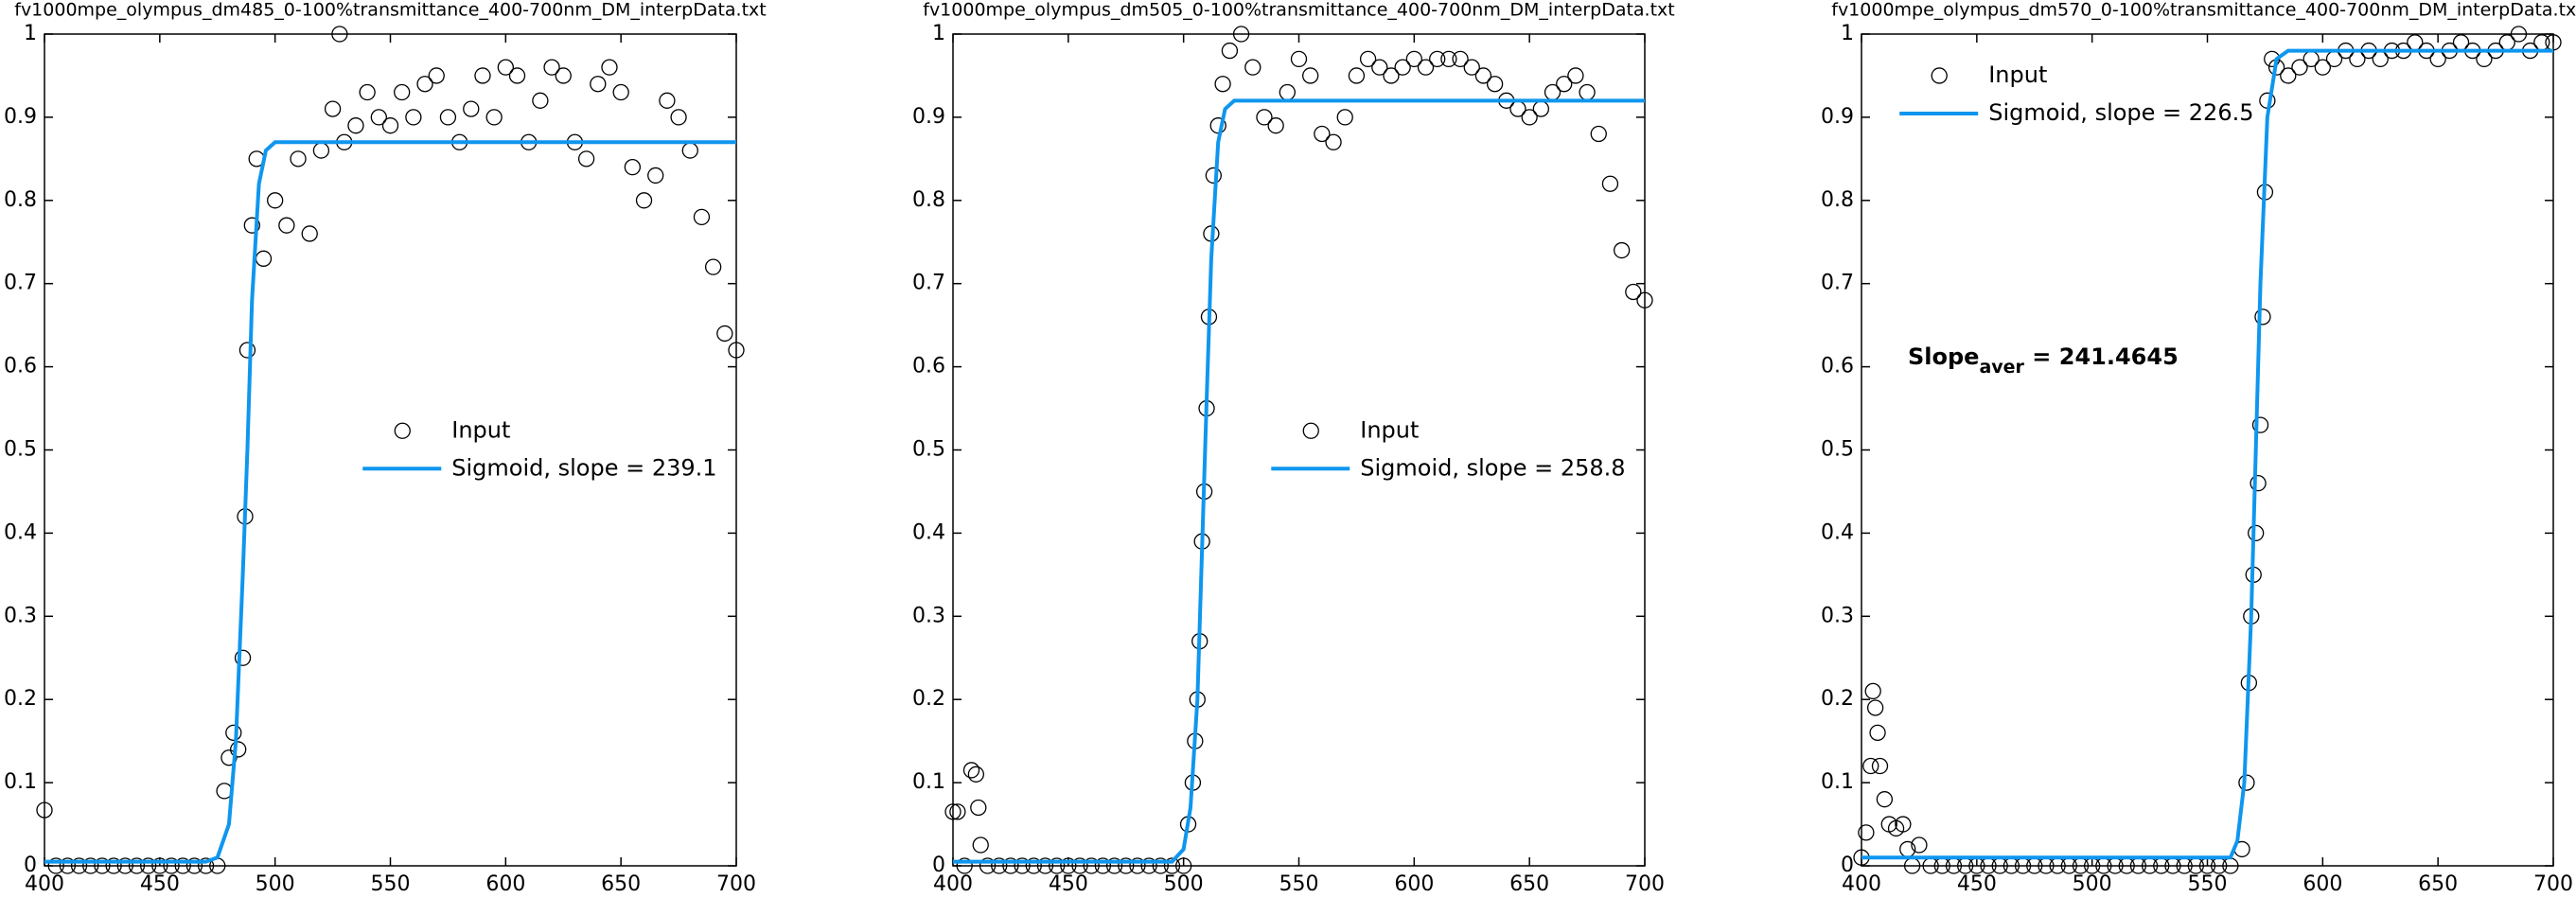  I want to click on y-tick-label: 0, so click(1847, 865).